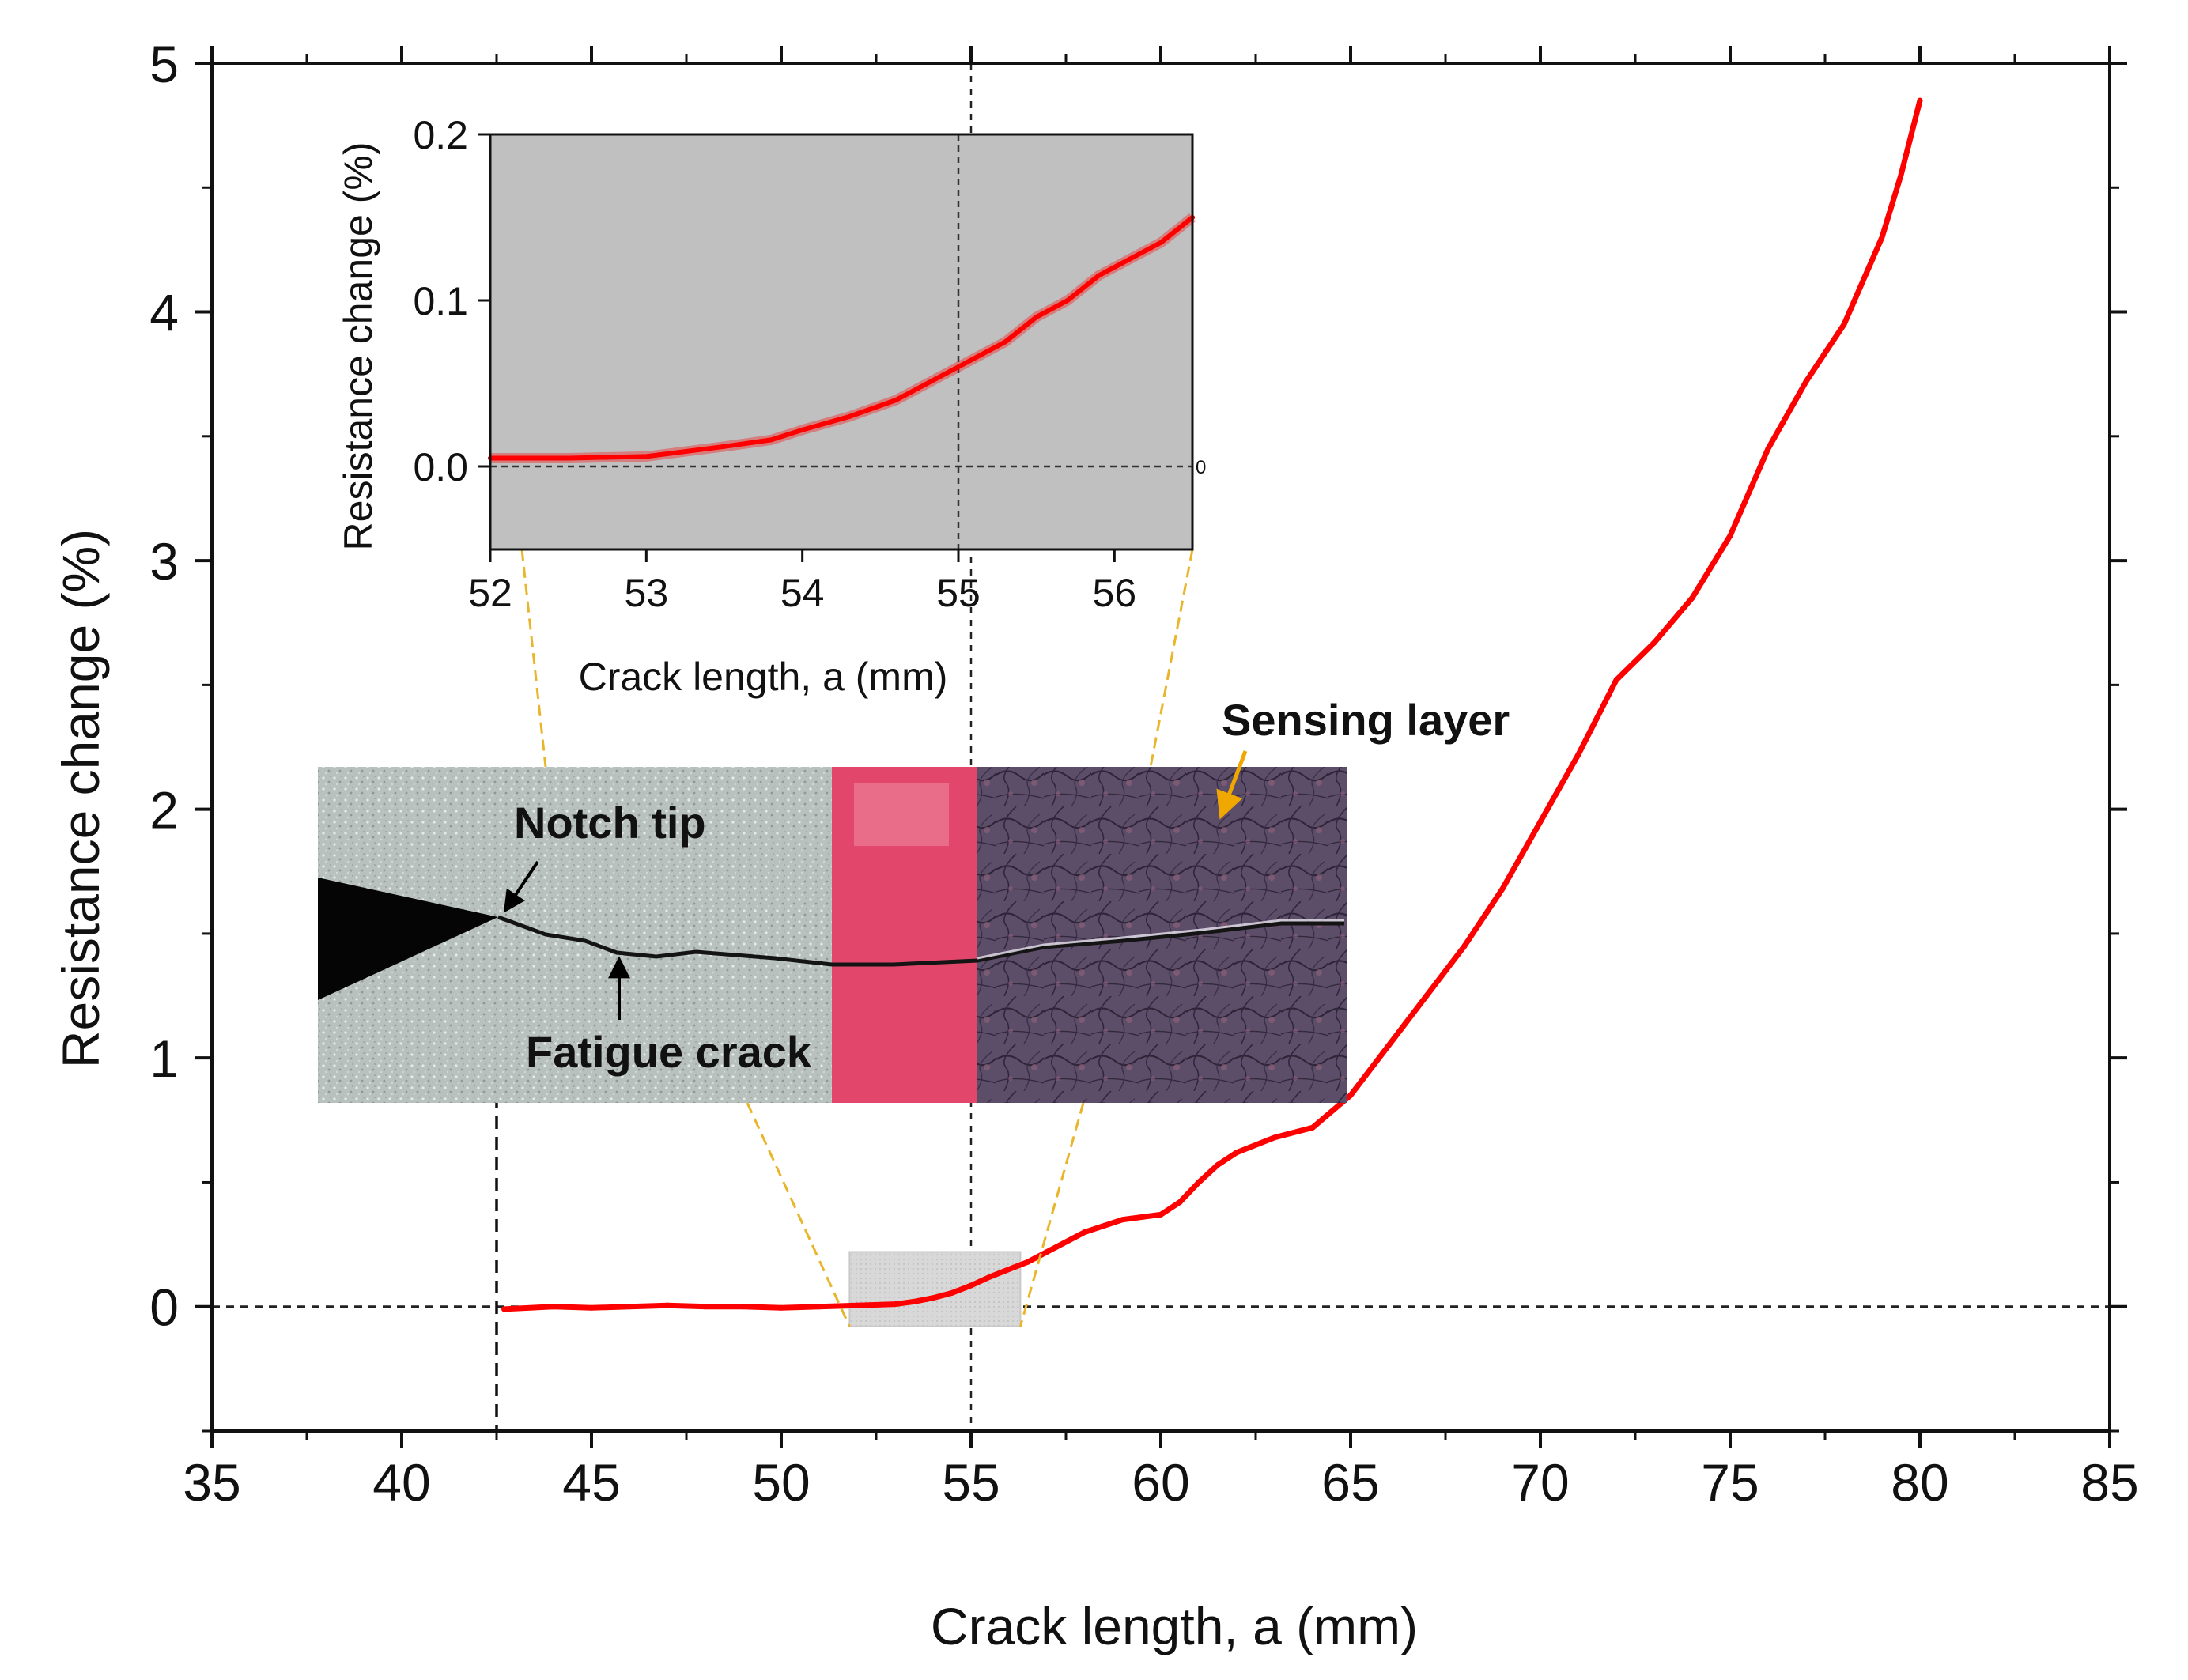 The image size is (2188, 1680). What do you see at coordinates (441, 467) in the screenshot?
I see `inset-y-tick-label: 0.0` at bounding box center [441, 467].